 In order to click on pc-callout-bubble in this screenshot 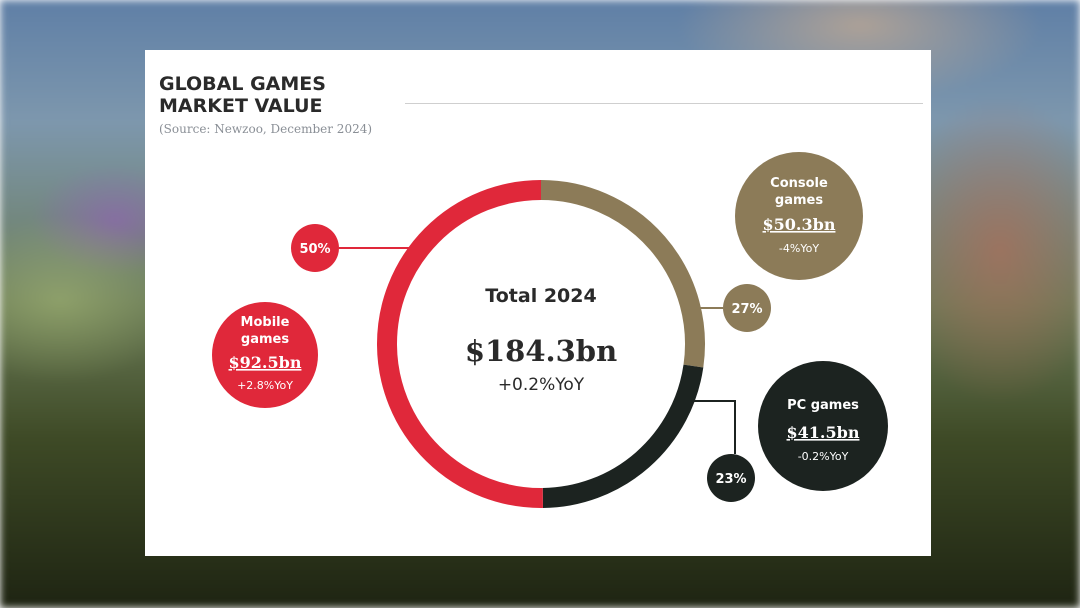, I will do `click(823, 426)`.